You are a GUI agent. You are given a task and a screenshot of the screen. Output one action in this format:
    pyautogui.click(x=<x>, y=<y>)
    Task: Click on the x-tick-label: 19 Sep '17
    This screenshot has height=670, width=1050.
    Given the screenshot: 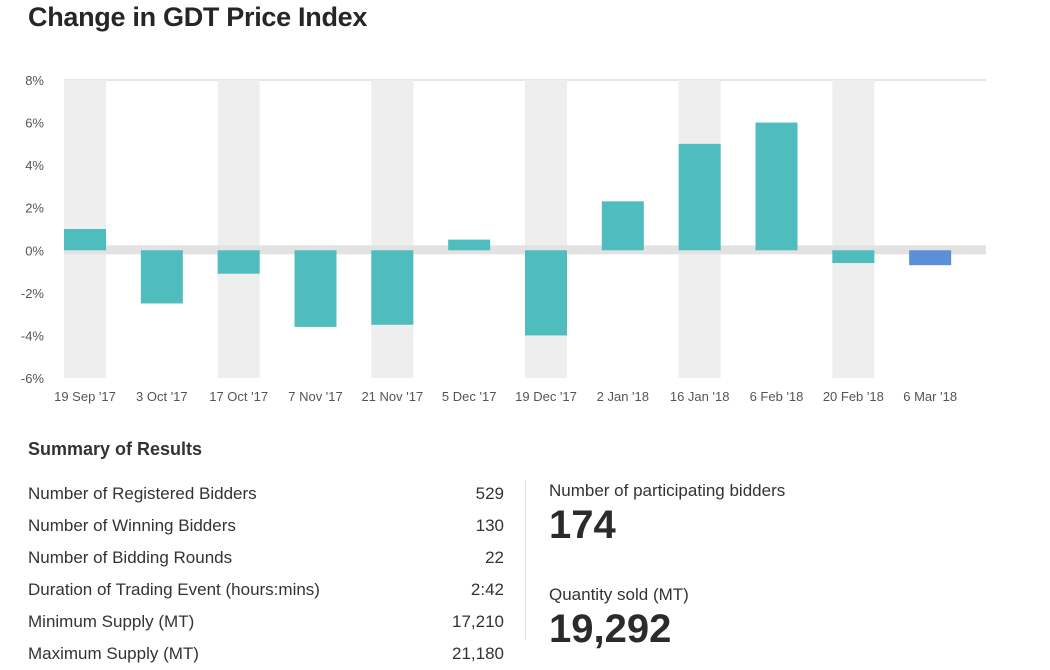 What is the action you would take?
    pyautogui.click(x=85, y=396)
    